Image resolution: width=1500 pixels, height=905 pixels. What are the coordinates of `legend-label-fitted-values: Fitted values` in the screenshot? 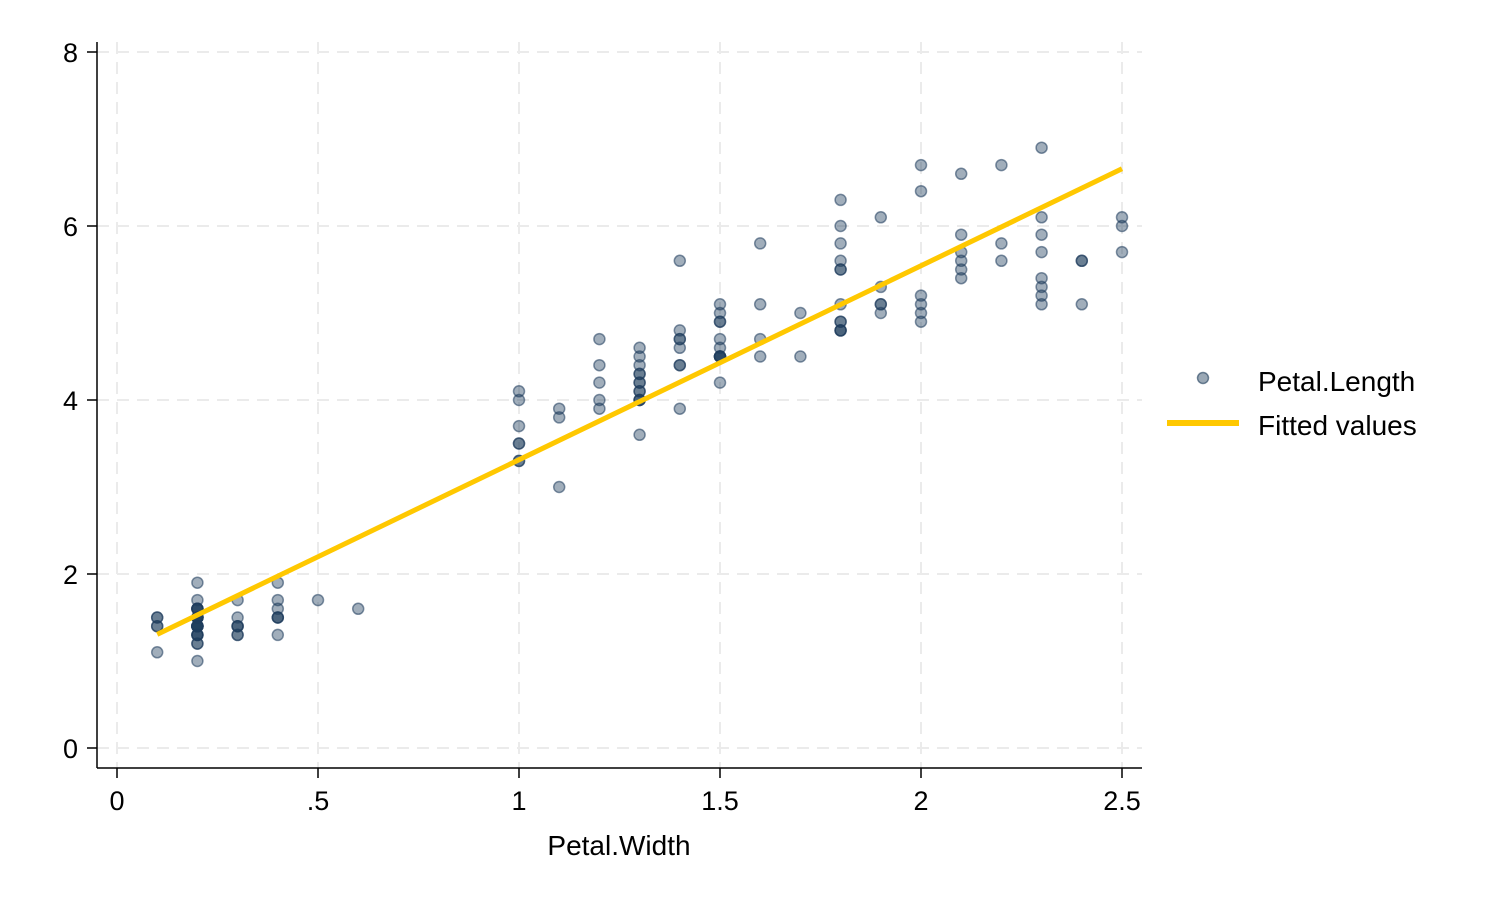 It's located at (1337, 425).